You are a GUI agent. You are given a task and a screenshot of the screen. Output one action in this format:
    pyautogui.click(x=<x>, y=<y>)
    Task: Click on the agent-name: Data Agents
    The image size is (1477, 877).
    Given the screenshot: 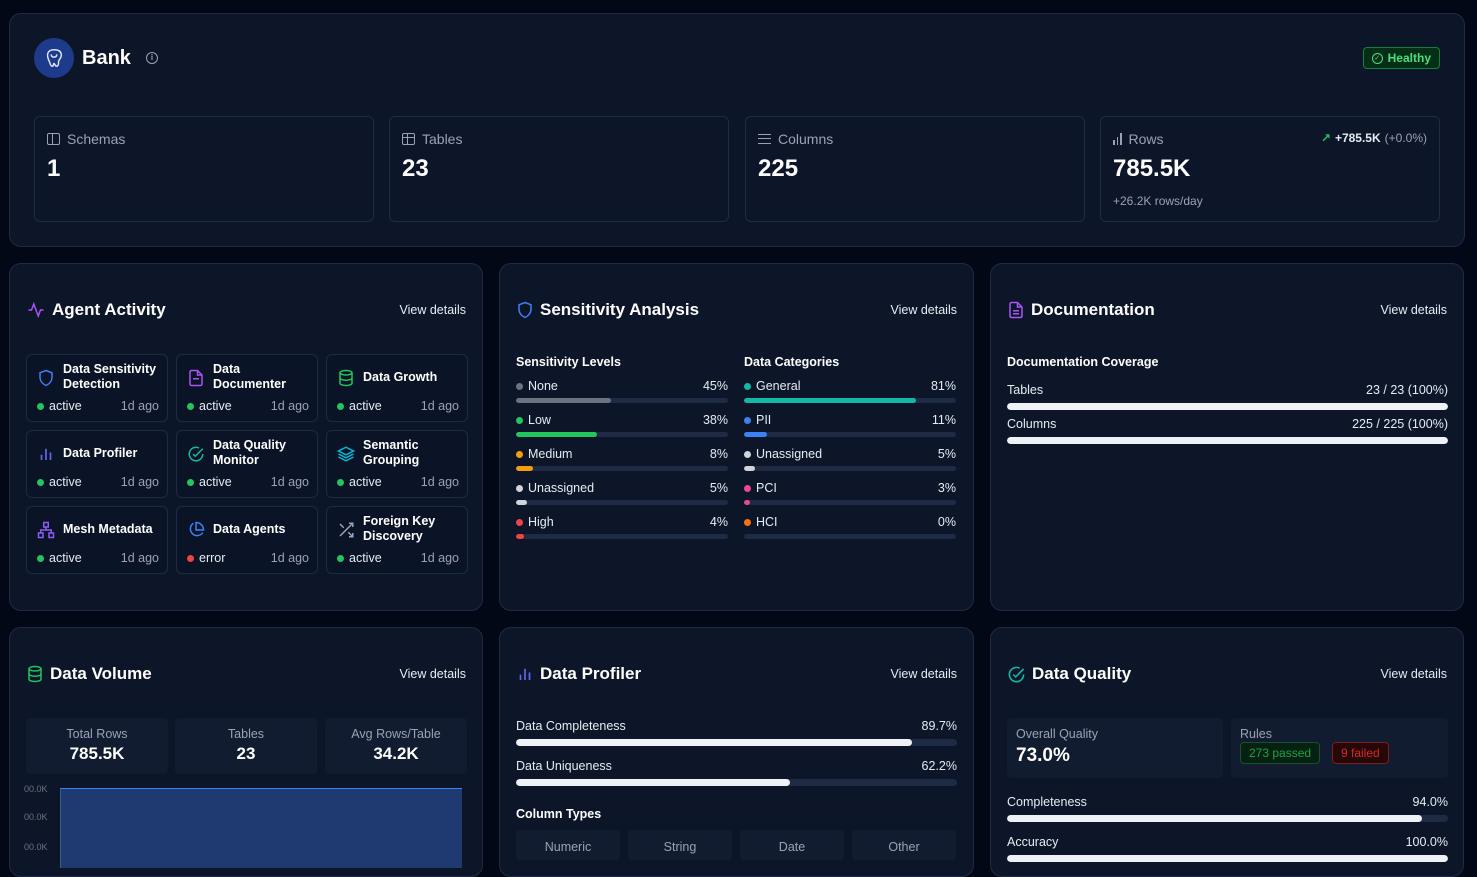 What is the action you would take?
    pyautogui.click(x=249, y=528)
    